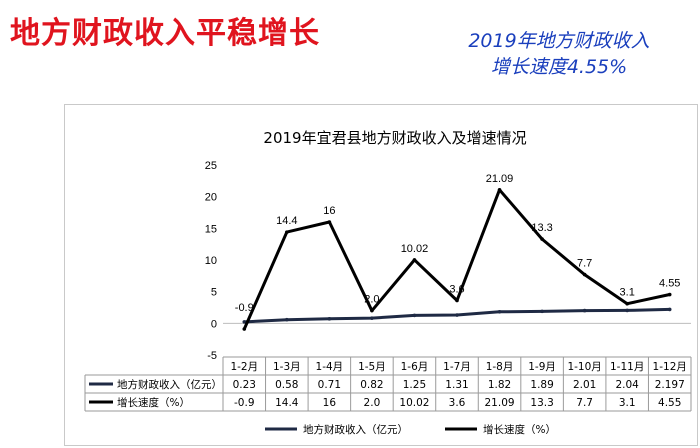 The image size is (700, 448). I want to click on legend-label-growth: 增长速度（%）, so click(519, 429).